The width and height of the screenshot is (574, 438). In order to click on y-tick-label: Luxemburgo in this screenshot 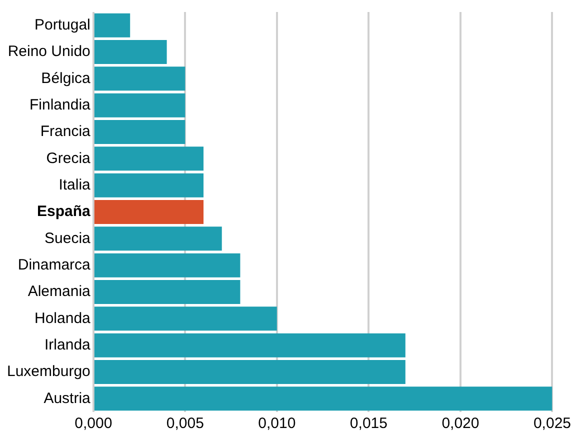, I will do `click(48, 371)`.